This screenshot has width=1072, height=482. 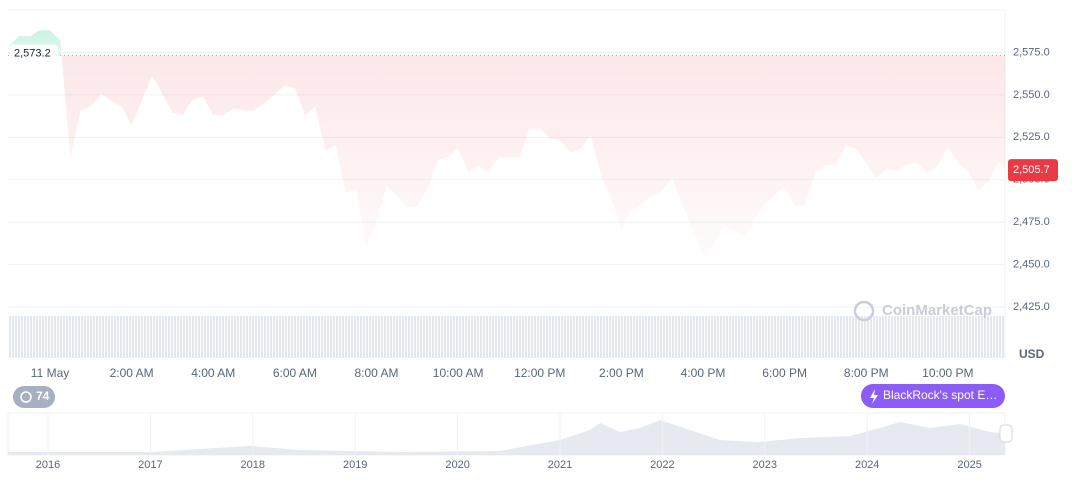 I want to click on x-tick-label: 6:00 PM, so click(x=784, y=373).